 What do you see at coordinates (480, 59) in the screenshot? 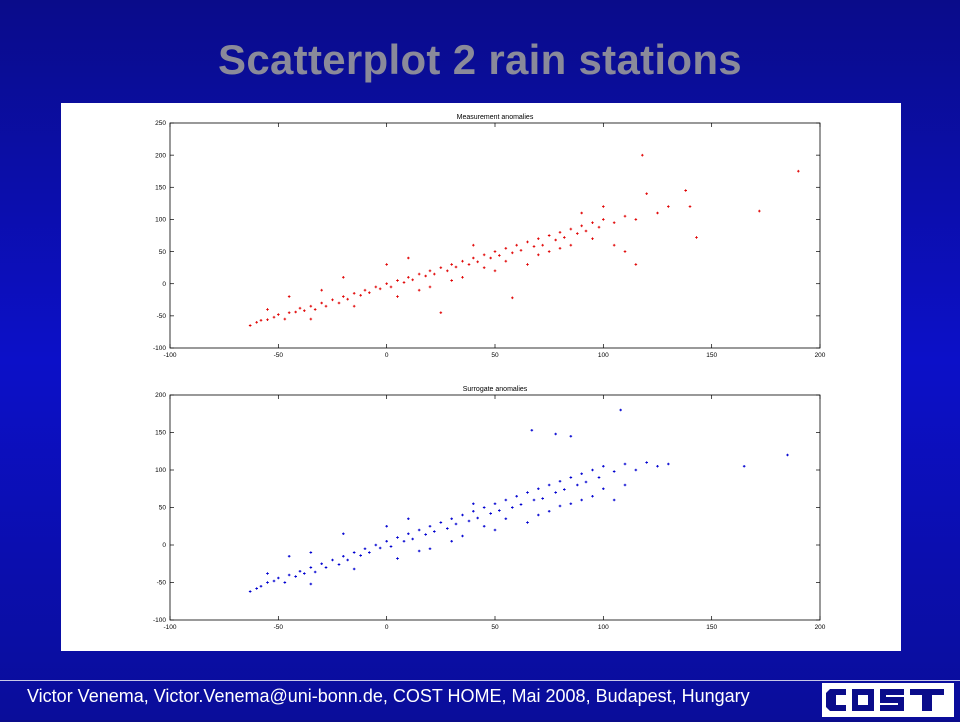
I see `slide-title: Scatterplot 2 rain stations` at bounding box center [480, 59].